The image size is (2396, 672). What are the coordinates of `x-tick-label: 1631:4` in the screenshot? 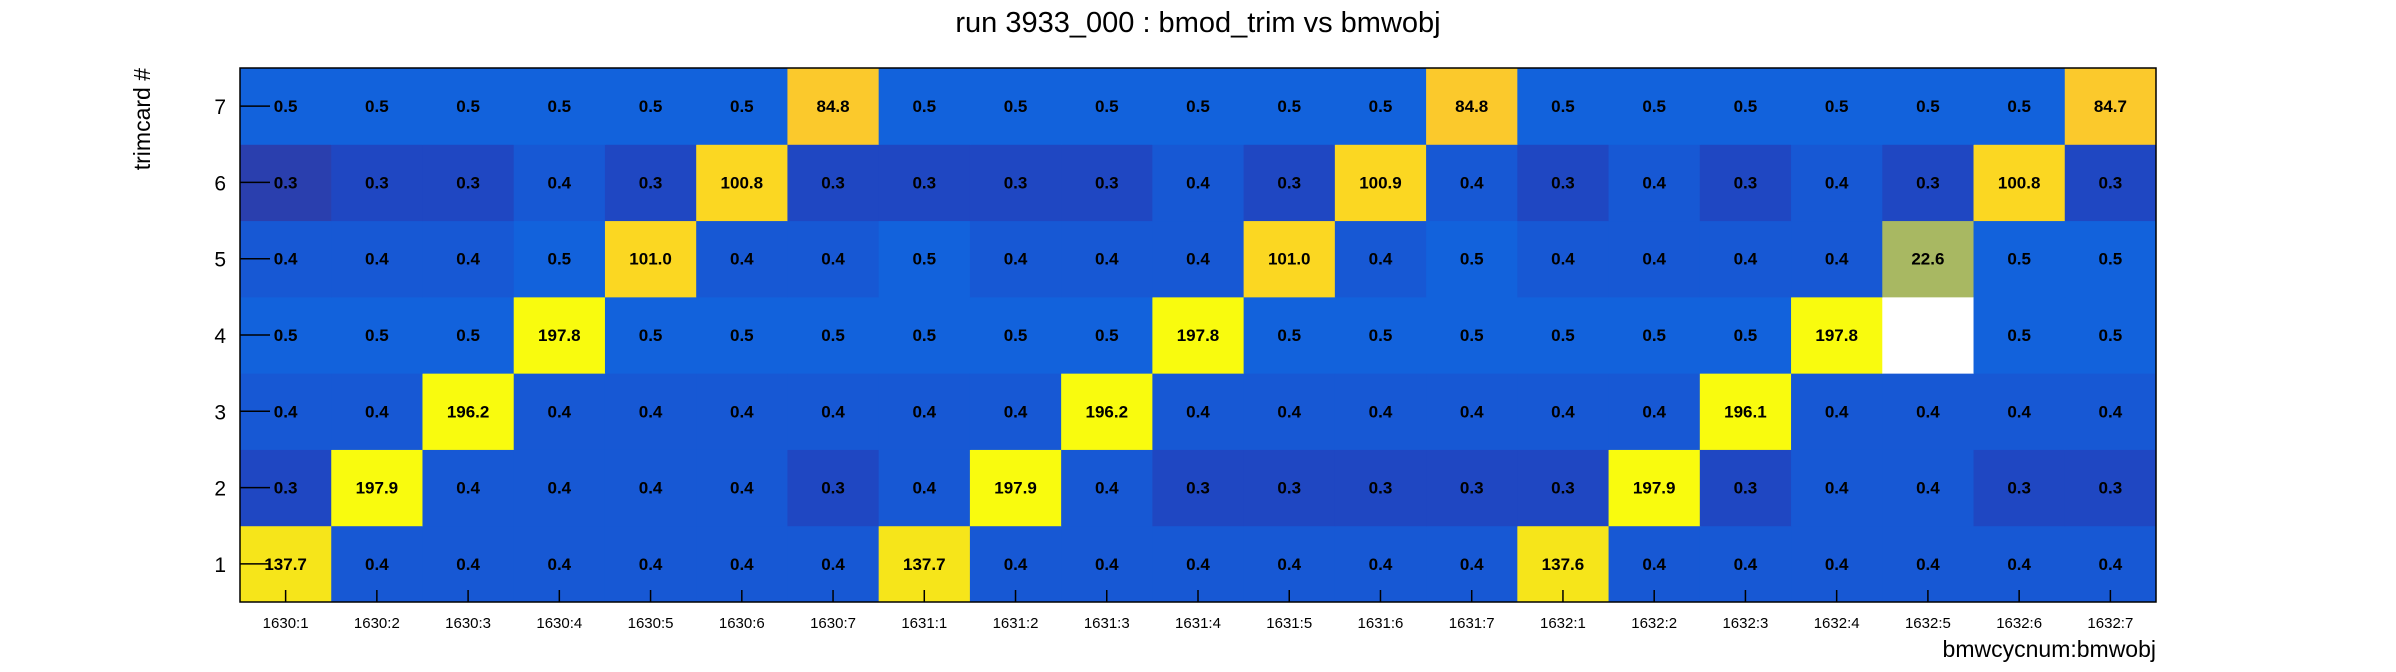 It's located at (1198, 623).